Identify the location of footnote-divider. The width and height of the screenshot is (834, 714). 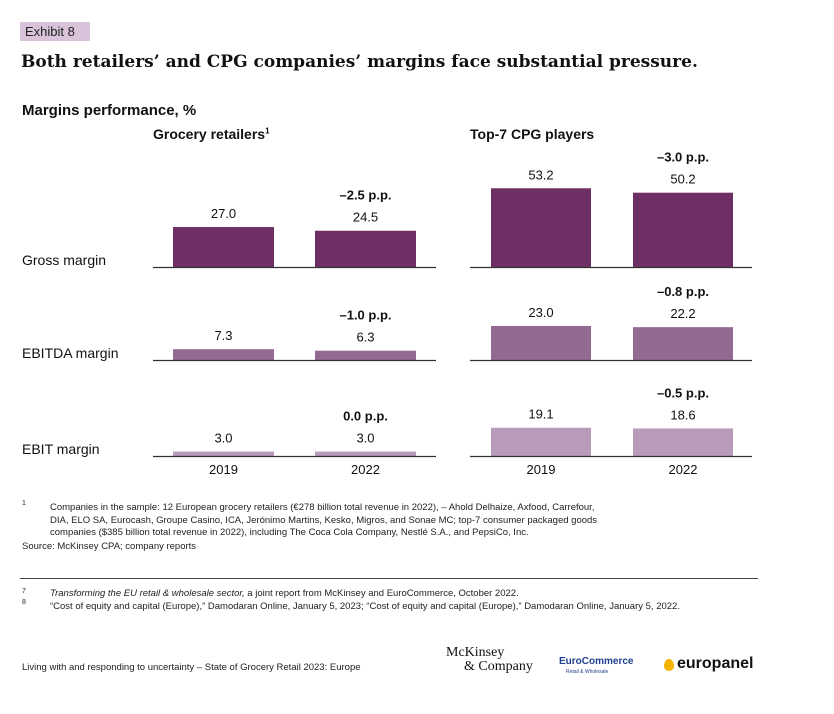
(389, 578).